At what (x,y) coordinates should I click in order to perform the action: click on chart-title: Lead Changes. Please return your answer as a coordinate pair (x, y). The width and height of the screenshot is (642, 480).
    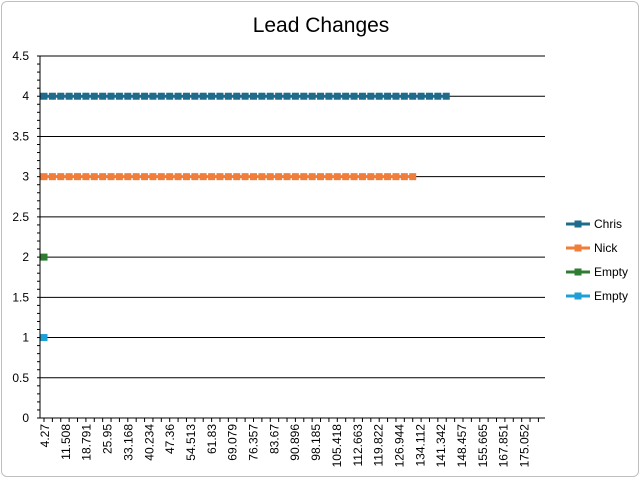
    Looking at the image, I should click on (321, 25).